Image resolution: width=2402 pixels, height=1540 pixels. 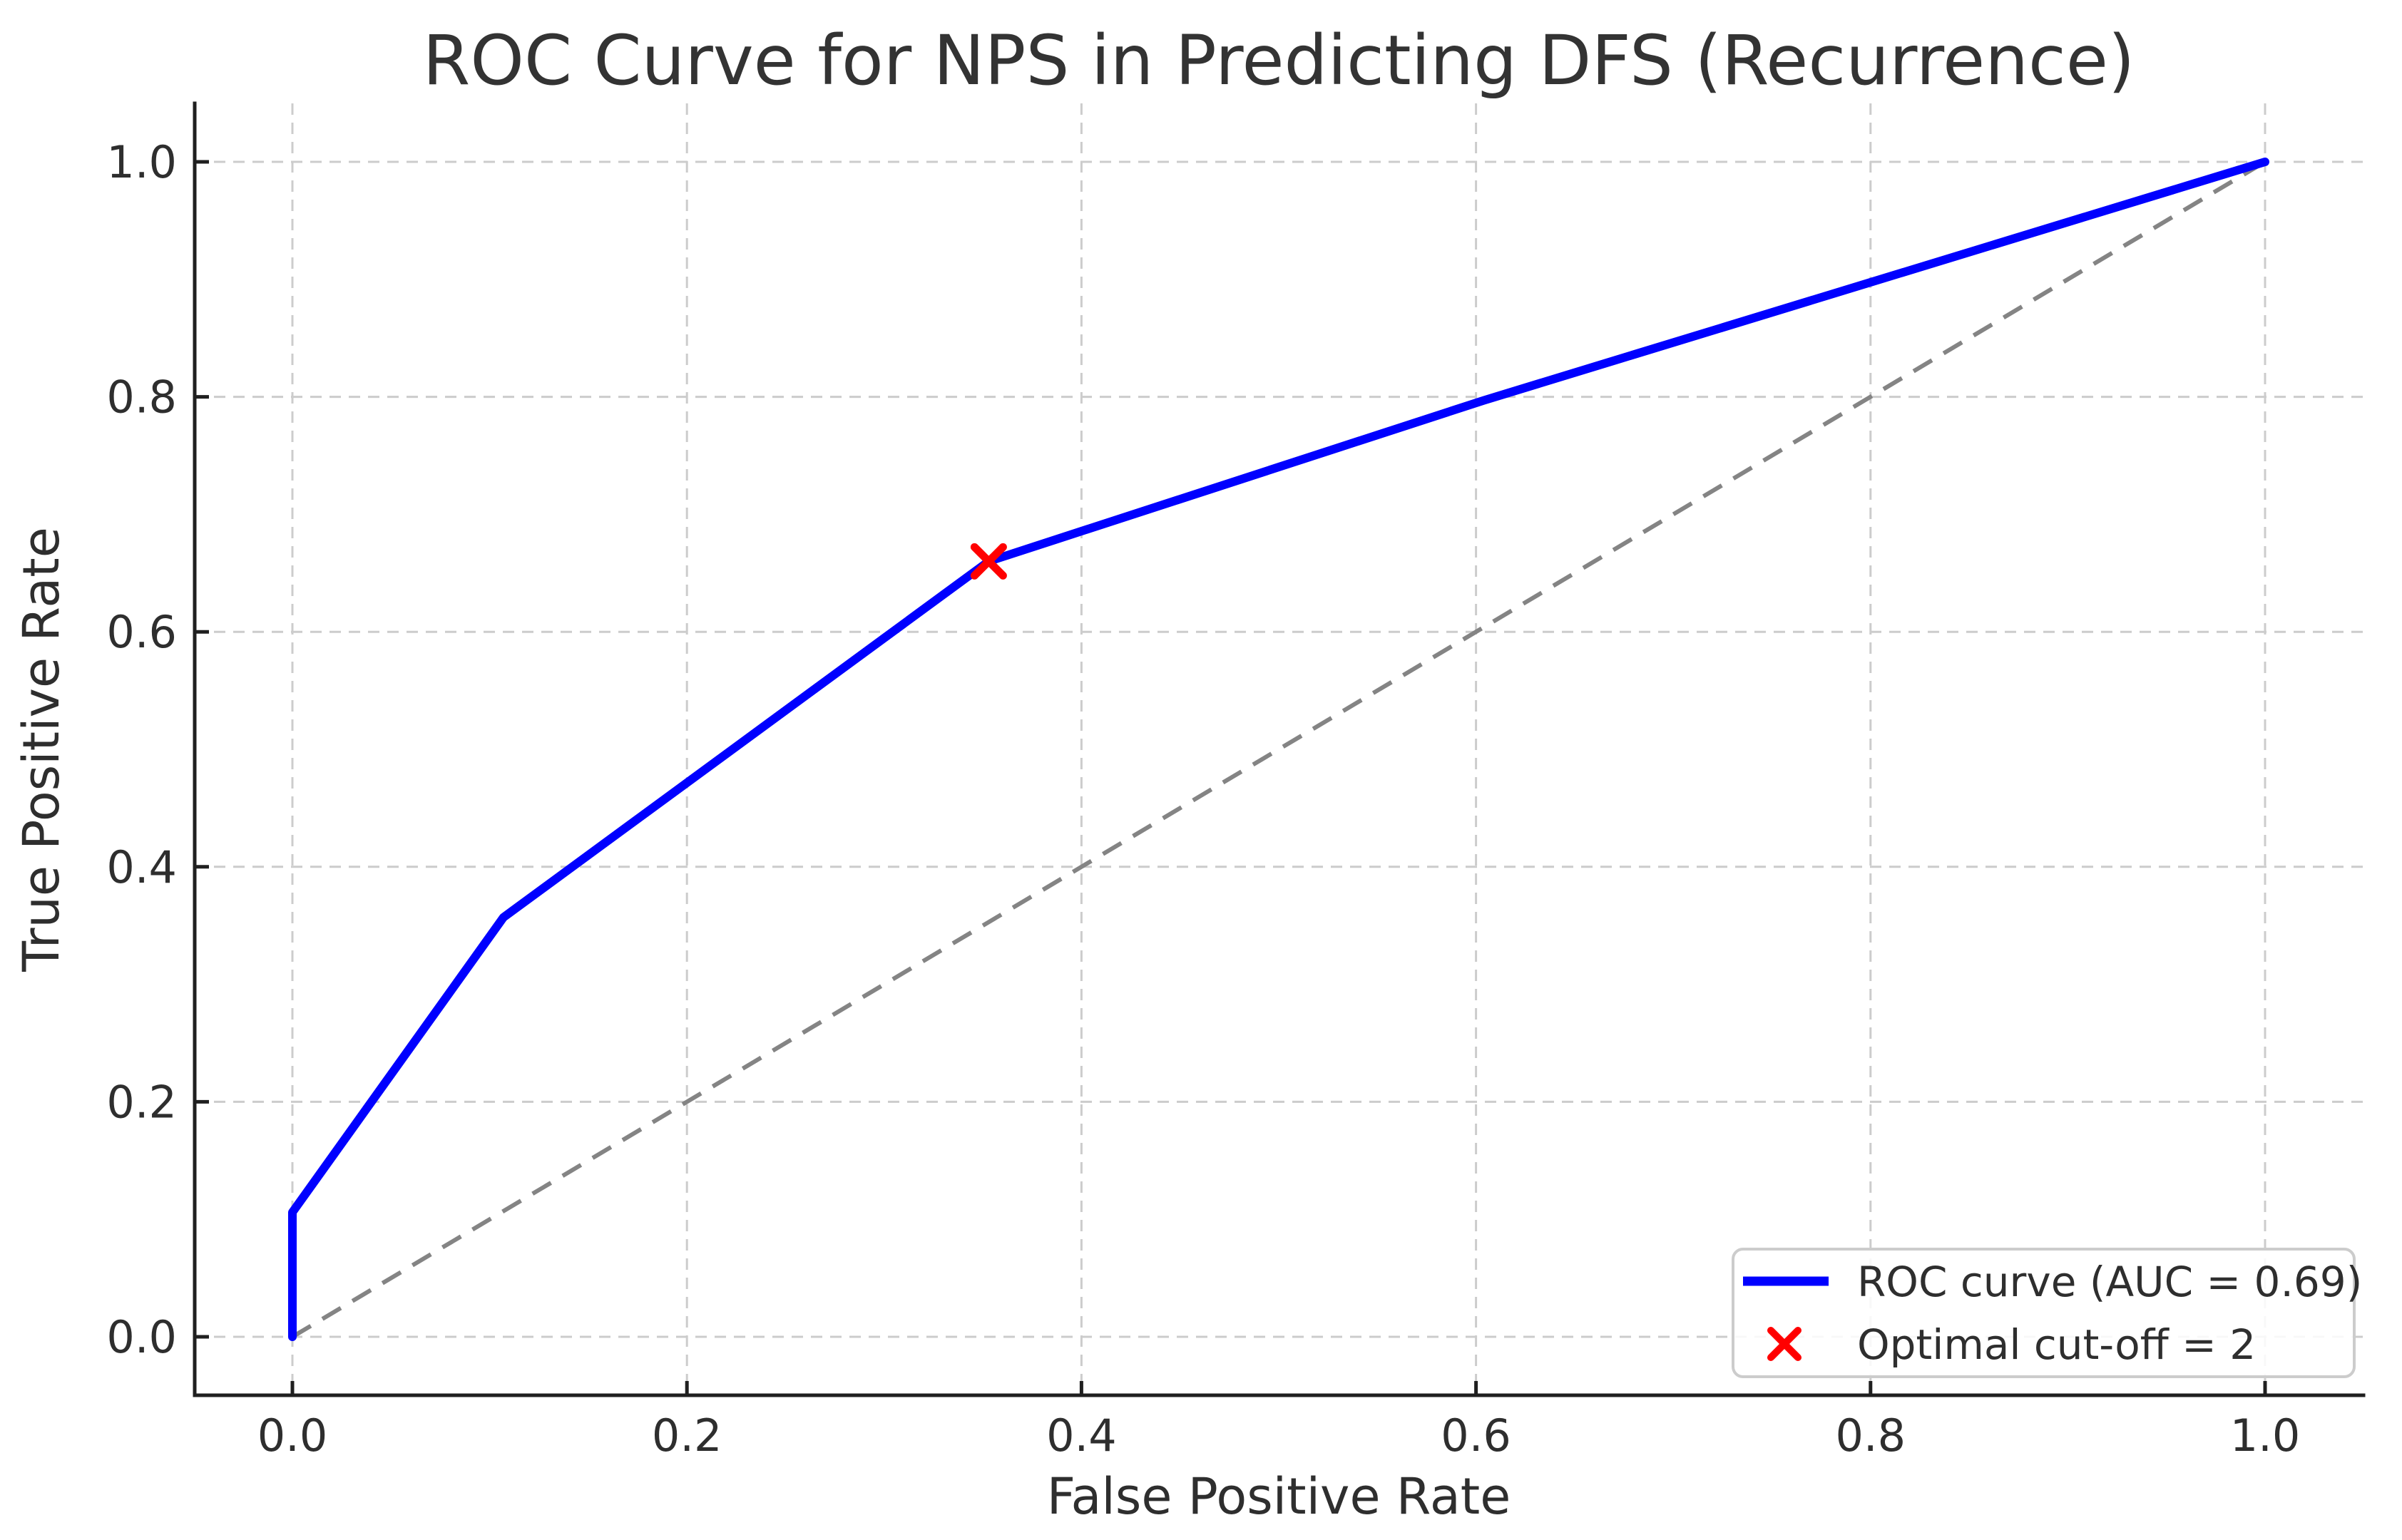 What do you see at coordinates (2044, 1313) in the screenshot?
I see `legend-box` at bounding box center [2044, 1313].